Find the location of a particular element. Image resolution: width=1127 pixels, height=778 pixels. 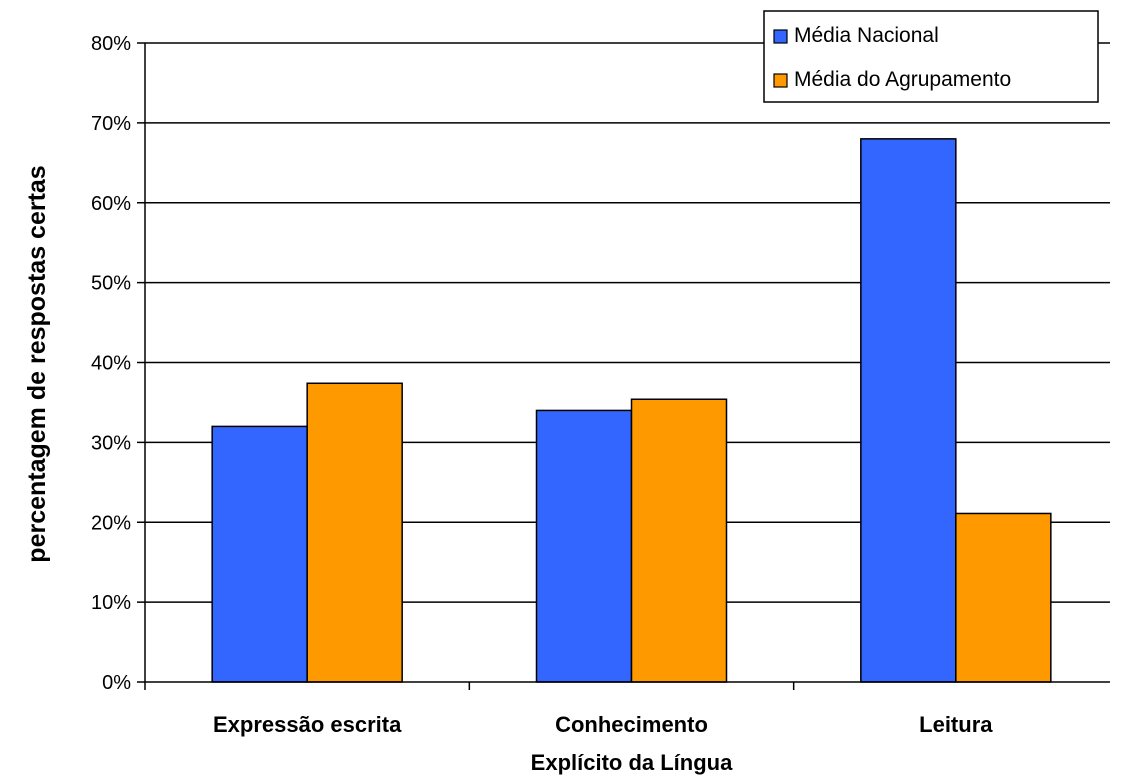

y-tick-label: 30% is located at coordinates (111, 443).